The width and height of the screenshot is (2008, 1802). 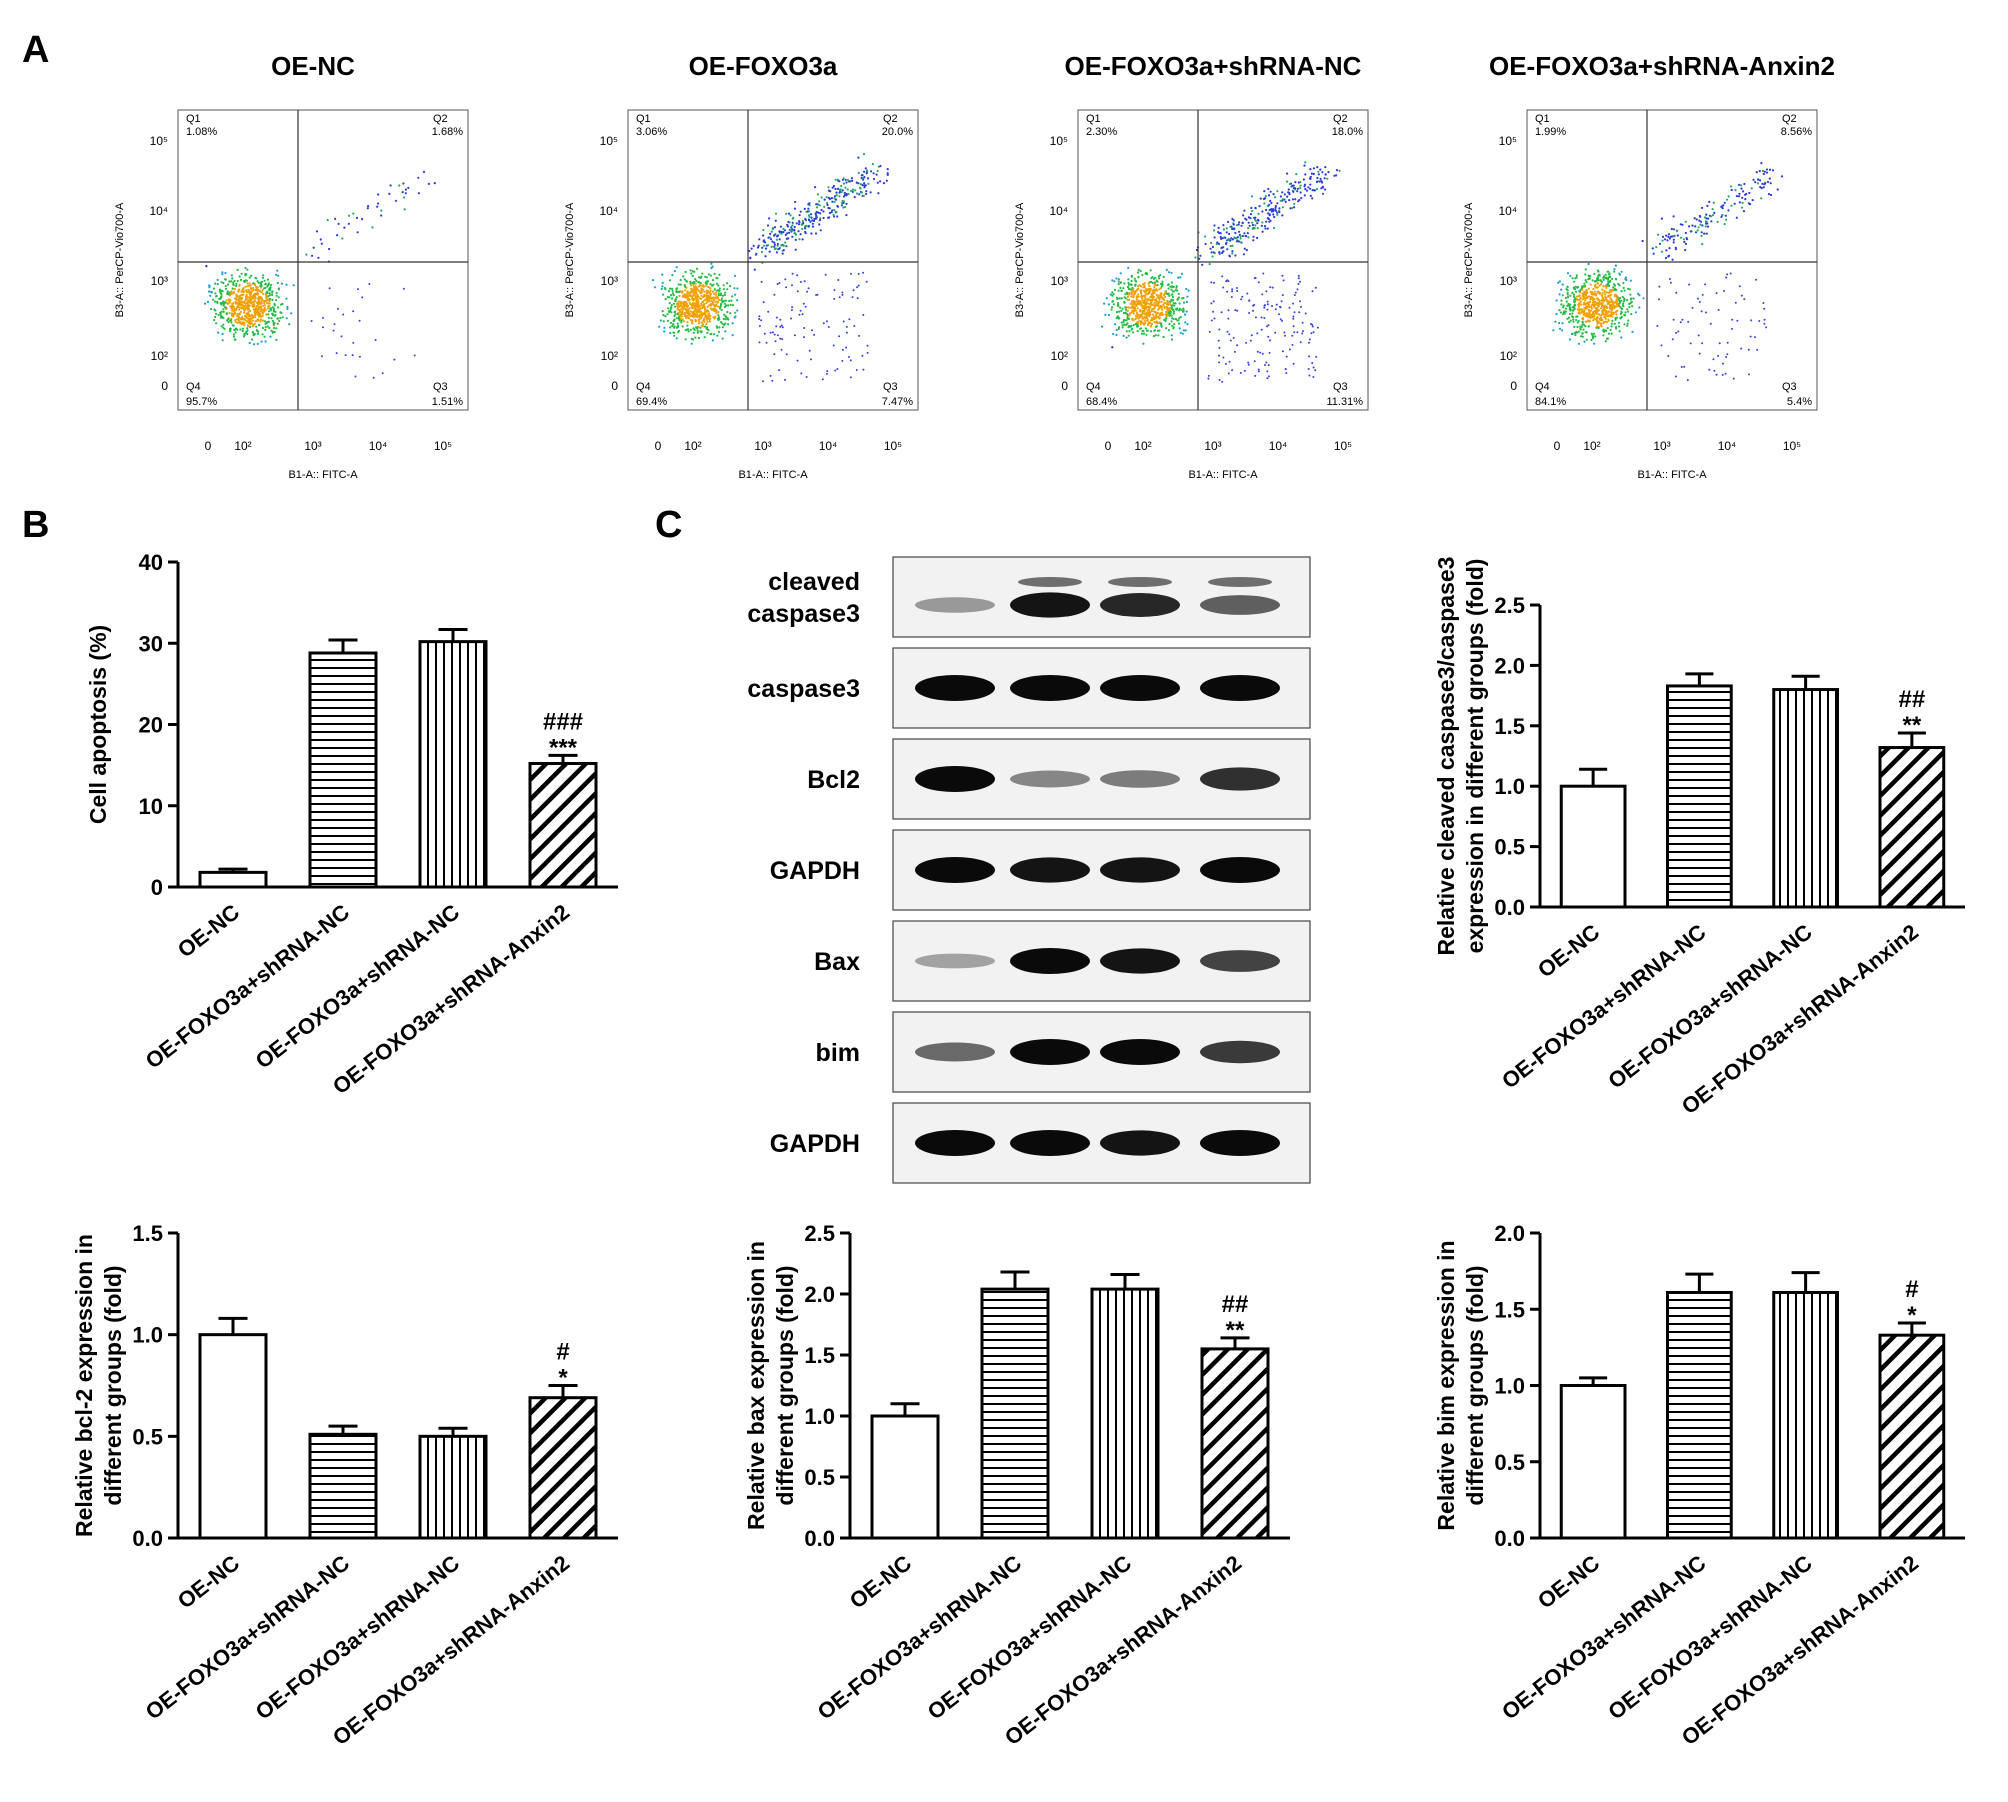 What do you see at coordinates (1796, 132) in the screenshot?
I see `quadrant-q2-value: 8.56%` at bounding box center [1796, 132].